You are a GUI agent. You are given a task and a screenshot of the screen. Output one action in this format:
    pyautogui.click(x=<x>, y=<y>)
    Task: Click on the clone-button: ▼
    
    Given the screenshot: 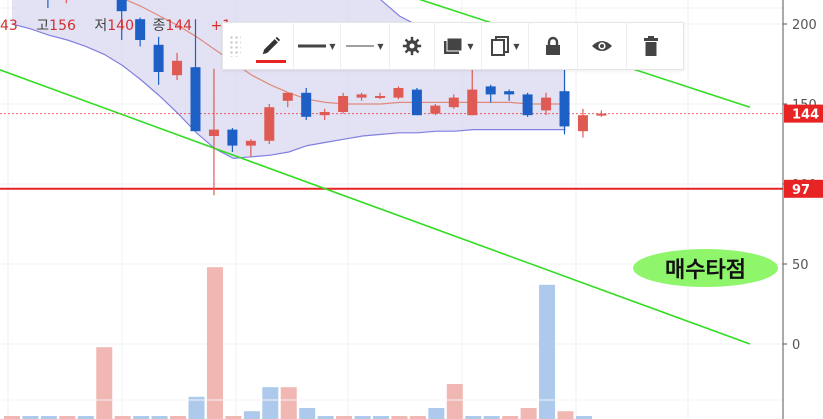 What is the action you would take?
    pyautogui.click(x=505, y=46)
    